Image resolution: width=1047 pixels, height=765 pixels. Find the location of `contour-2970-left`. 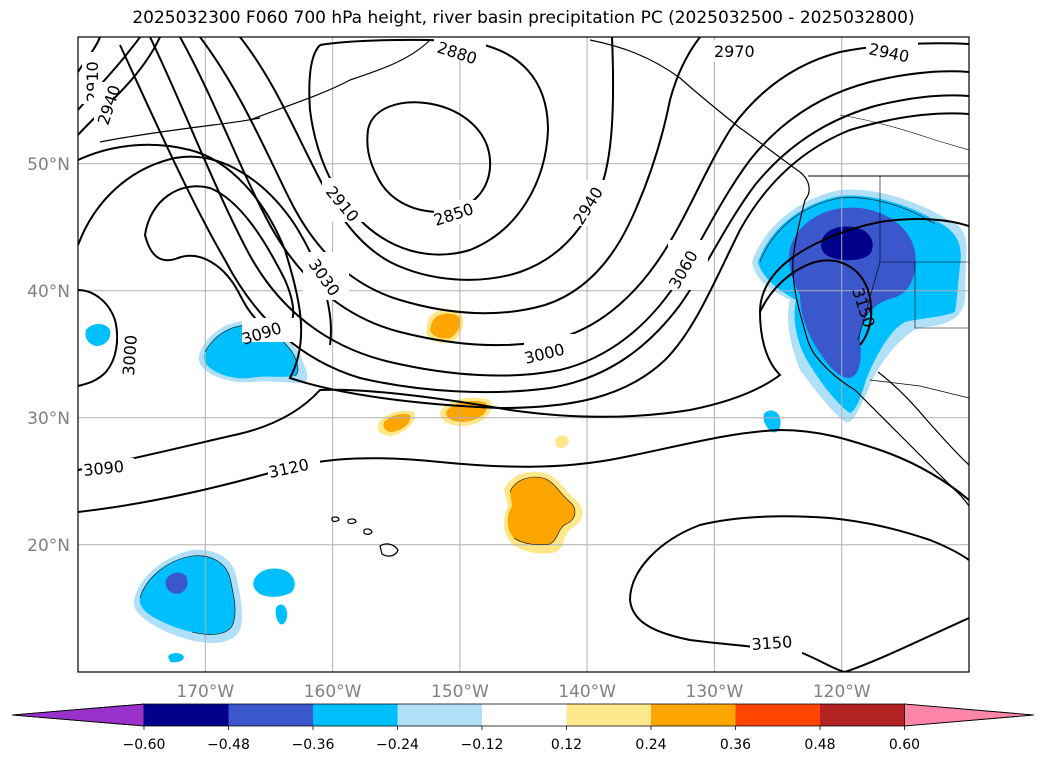

contour-2970-left is located at coordinates (119, 86).